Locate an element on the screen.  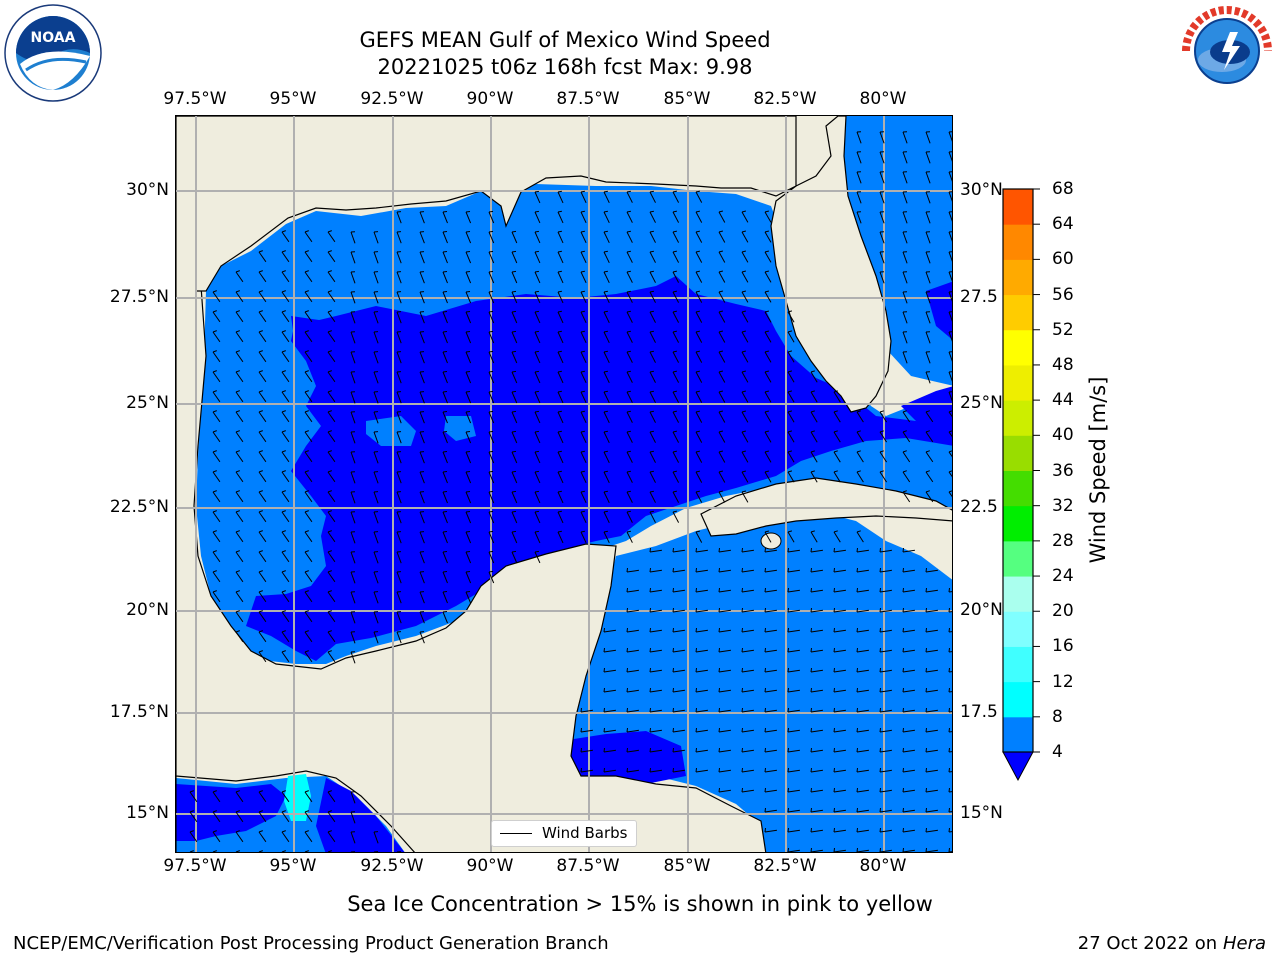
colorbar-tick-label: 8 is located at coordinates (1057, 716).